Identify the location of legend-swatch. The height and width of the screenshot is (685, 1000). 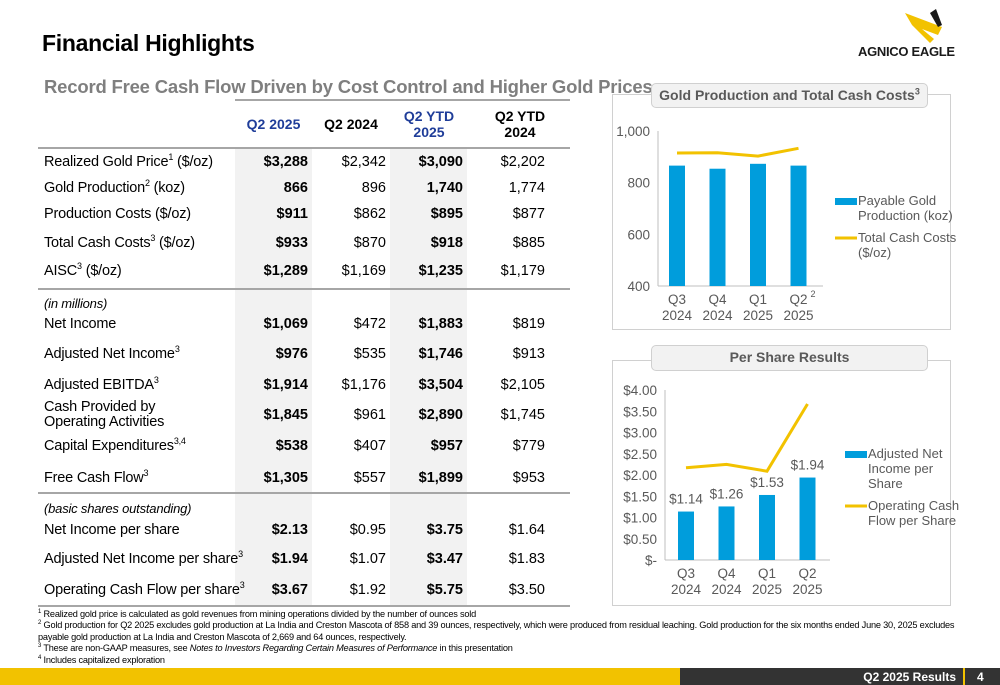
(846, 201).